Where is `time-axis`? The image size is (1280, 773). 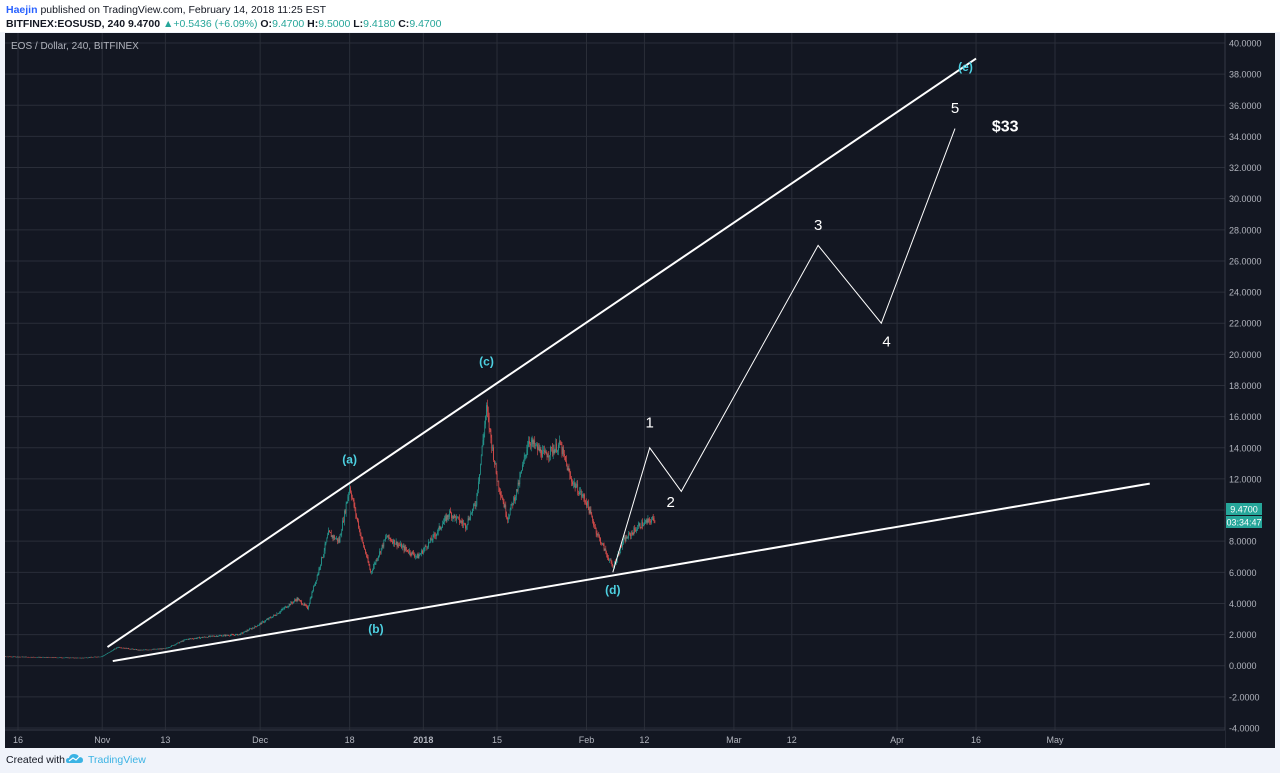
time-axis is located at coordinates (615, 739).